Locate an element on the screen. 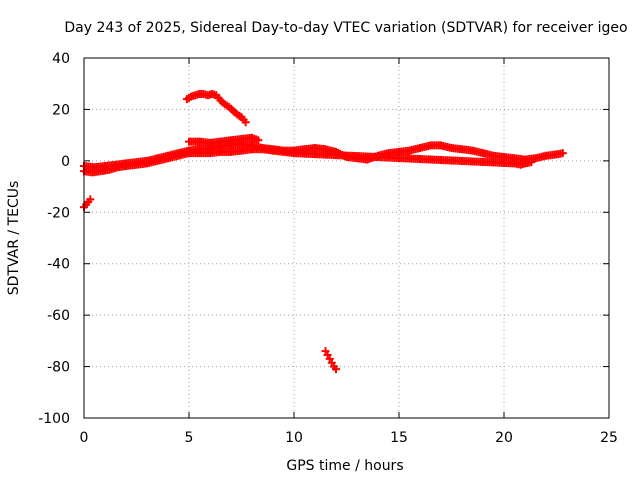 Image resolution: width=640 pixels, height=480 pixels. series-low-segment is located at coordinates (87, 203).